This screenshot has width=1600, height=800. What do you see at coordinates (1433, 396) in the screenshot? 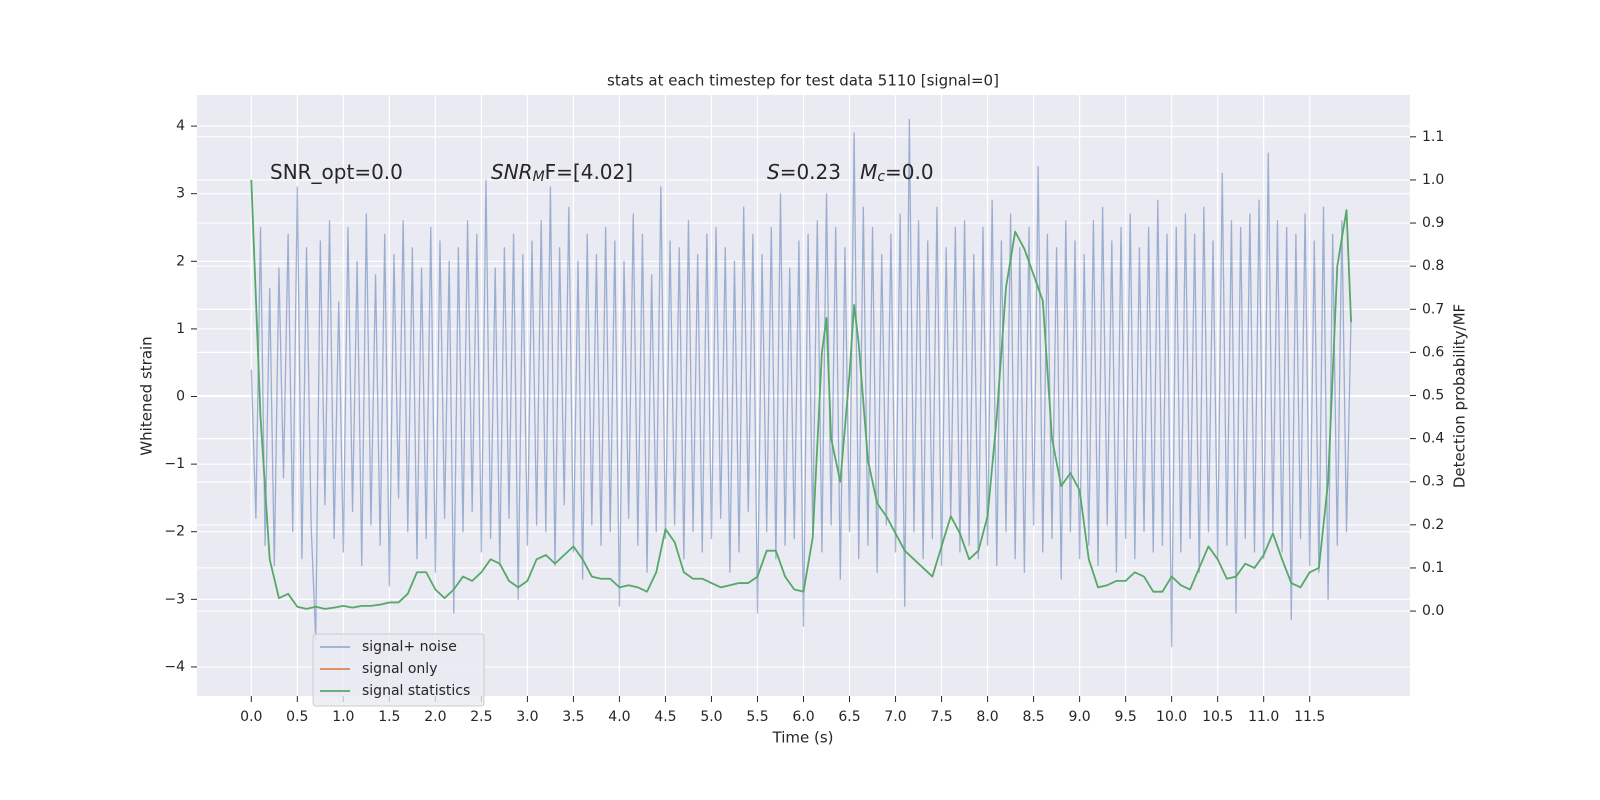
I see `y2-tick-label: 0.5` at bounding box center [1433, 396].